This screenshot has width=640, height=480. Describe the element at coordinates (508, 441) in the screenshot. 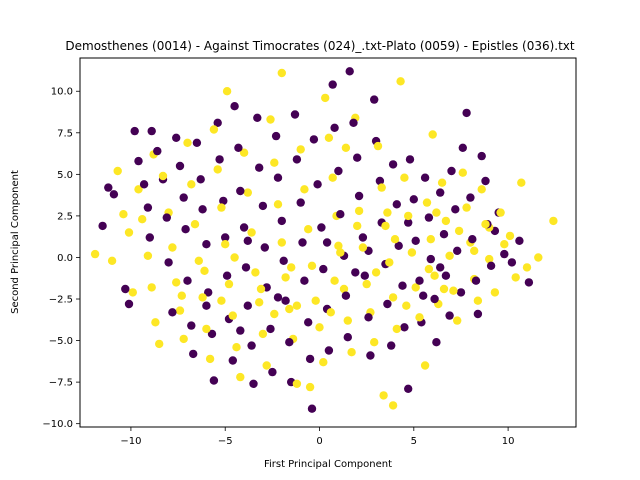

I see `x-tick-label: 10` at that location.